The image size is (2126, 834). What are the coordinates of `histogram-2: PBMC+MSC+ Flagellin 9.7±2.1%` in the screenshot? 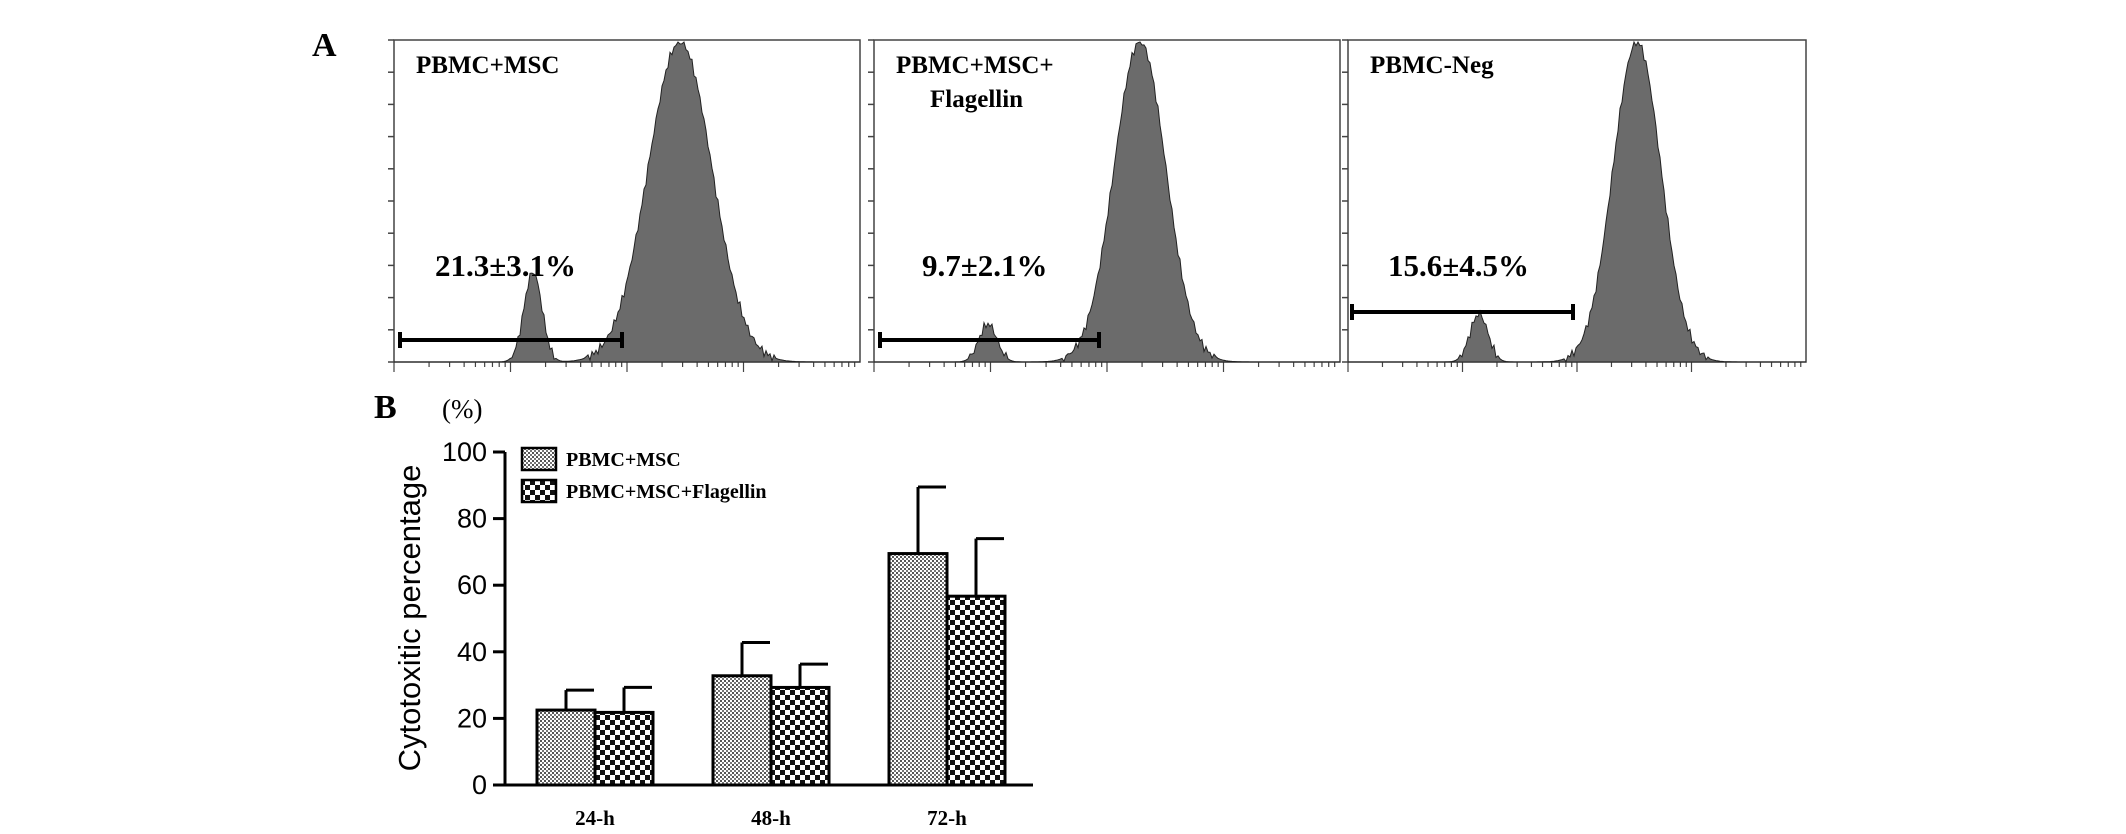 It's located at (1104, 205).